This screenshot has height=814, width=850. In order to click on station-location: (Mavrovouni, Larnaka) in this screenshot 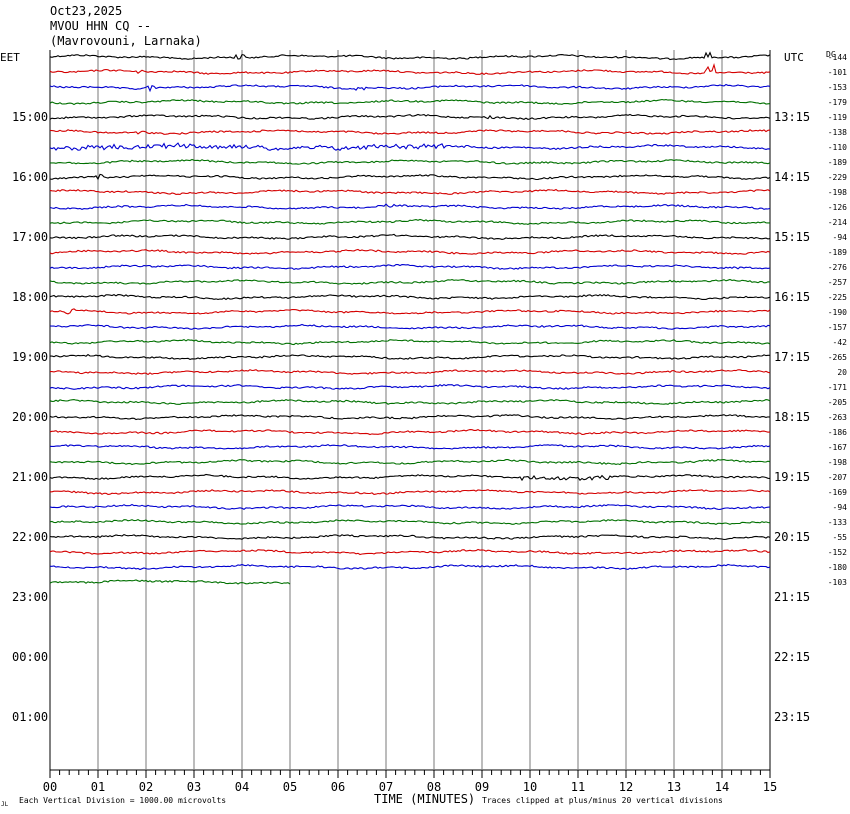, I will do `click(126, 41)`.